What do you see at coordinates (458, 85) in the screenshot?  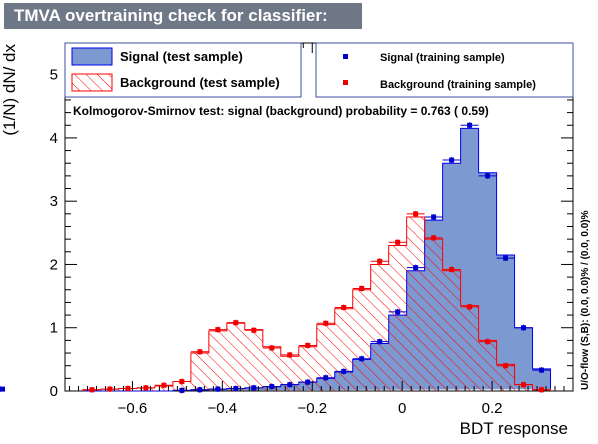 I see `legend-label-background-train: Background (training sample)` at bounding box center [458, 85].